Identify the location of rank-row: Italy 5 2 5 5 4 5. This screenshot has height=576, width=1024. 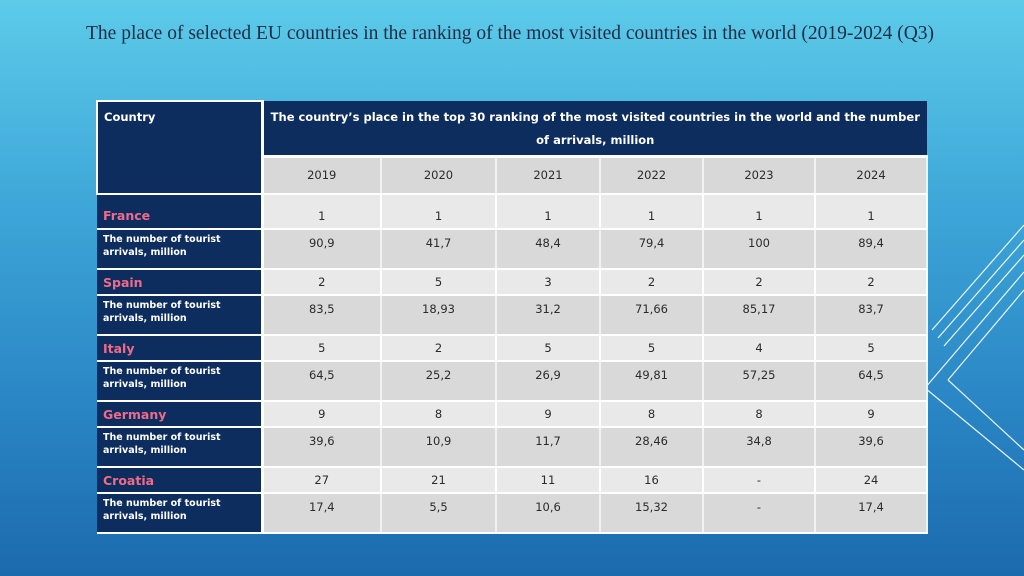
(513, 348).